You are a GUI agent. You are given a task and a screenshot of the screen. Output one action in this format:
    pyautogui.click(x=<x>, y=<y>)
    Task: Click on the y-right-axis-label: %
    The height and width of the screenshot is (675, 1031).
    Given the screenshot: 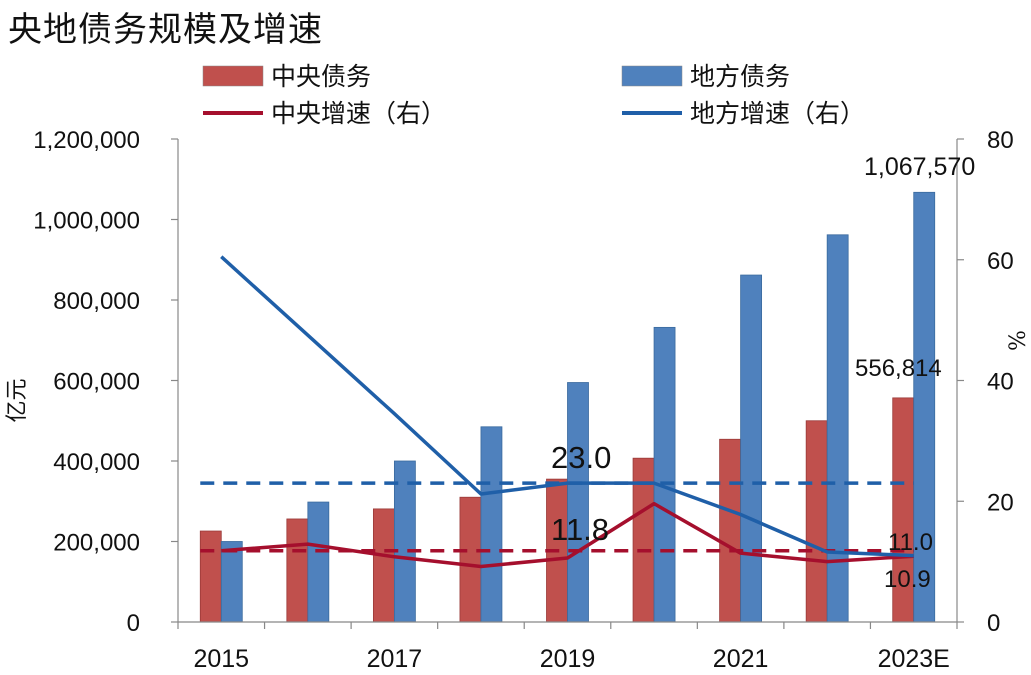 What is the action you would take?
    pyautogui.click(x=1018, y=340)
    